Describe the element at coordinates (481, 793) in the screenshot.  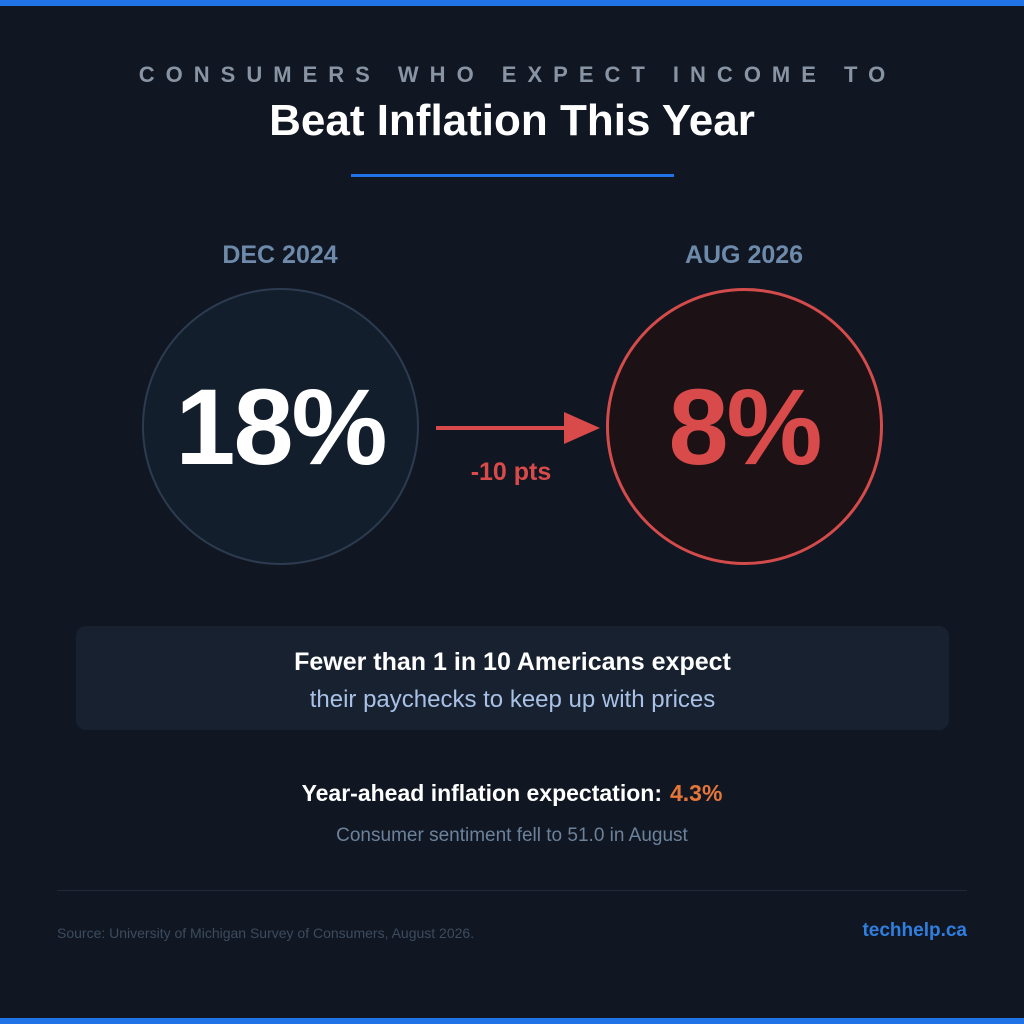
I see `stat-label: Year-ahead inflation expectation:` at that location.